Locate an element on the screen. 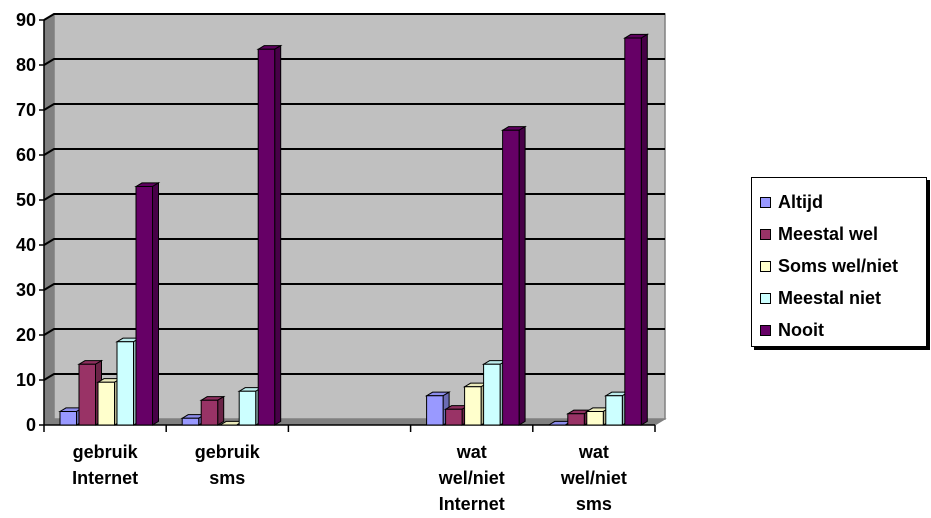 Image resolution: width=931 pixels, height=518 pixels. x-category-label: gebruik Internet is located at coordinates (105, 465).